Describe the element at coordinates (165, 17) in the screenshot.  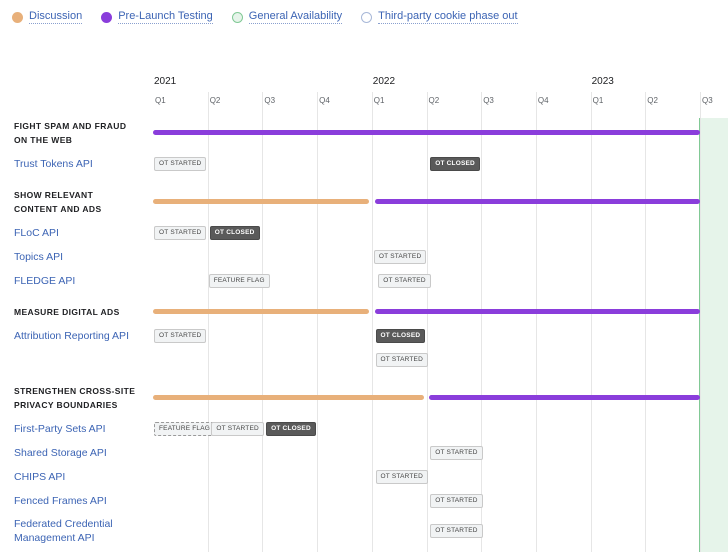
I see `legend-label: Pre-Launch Testing` at that location.